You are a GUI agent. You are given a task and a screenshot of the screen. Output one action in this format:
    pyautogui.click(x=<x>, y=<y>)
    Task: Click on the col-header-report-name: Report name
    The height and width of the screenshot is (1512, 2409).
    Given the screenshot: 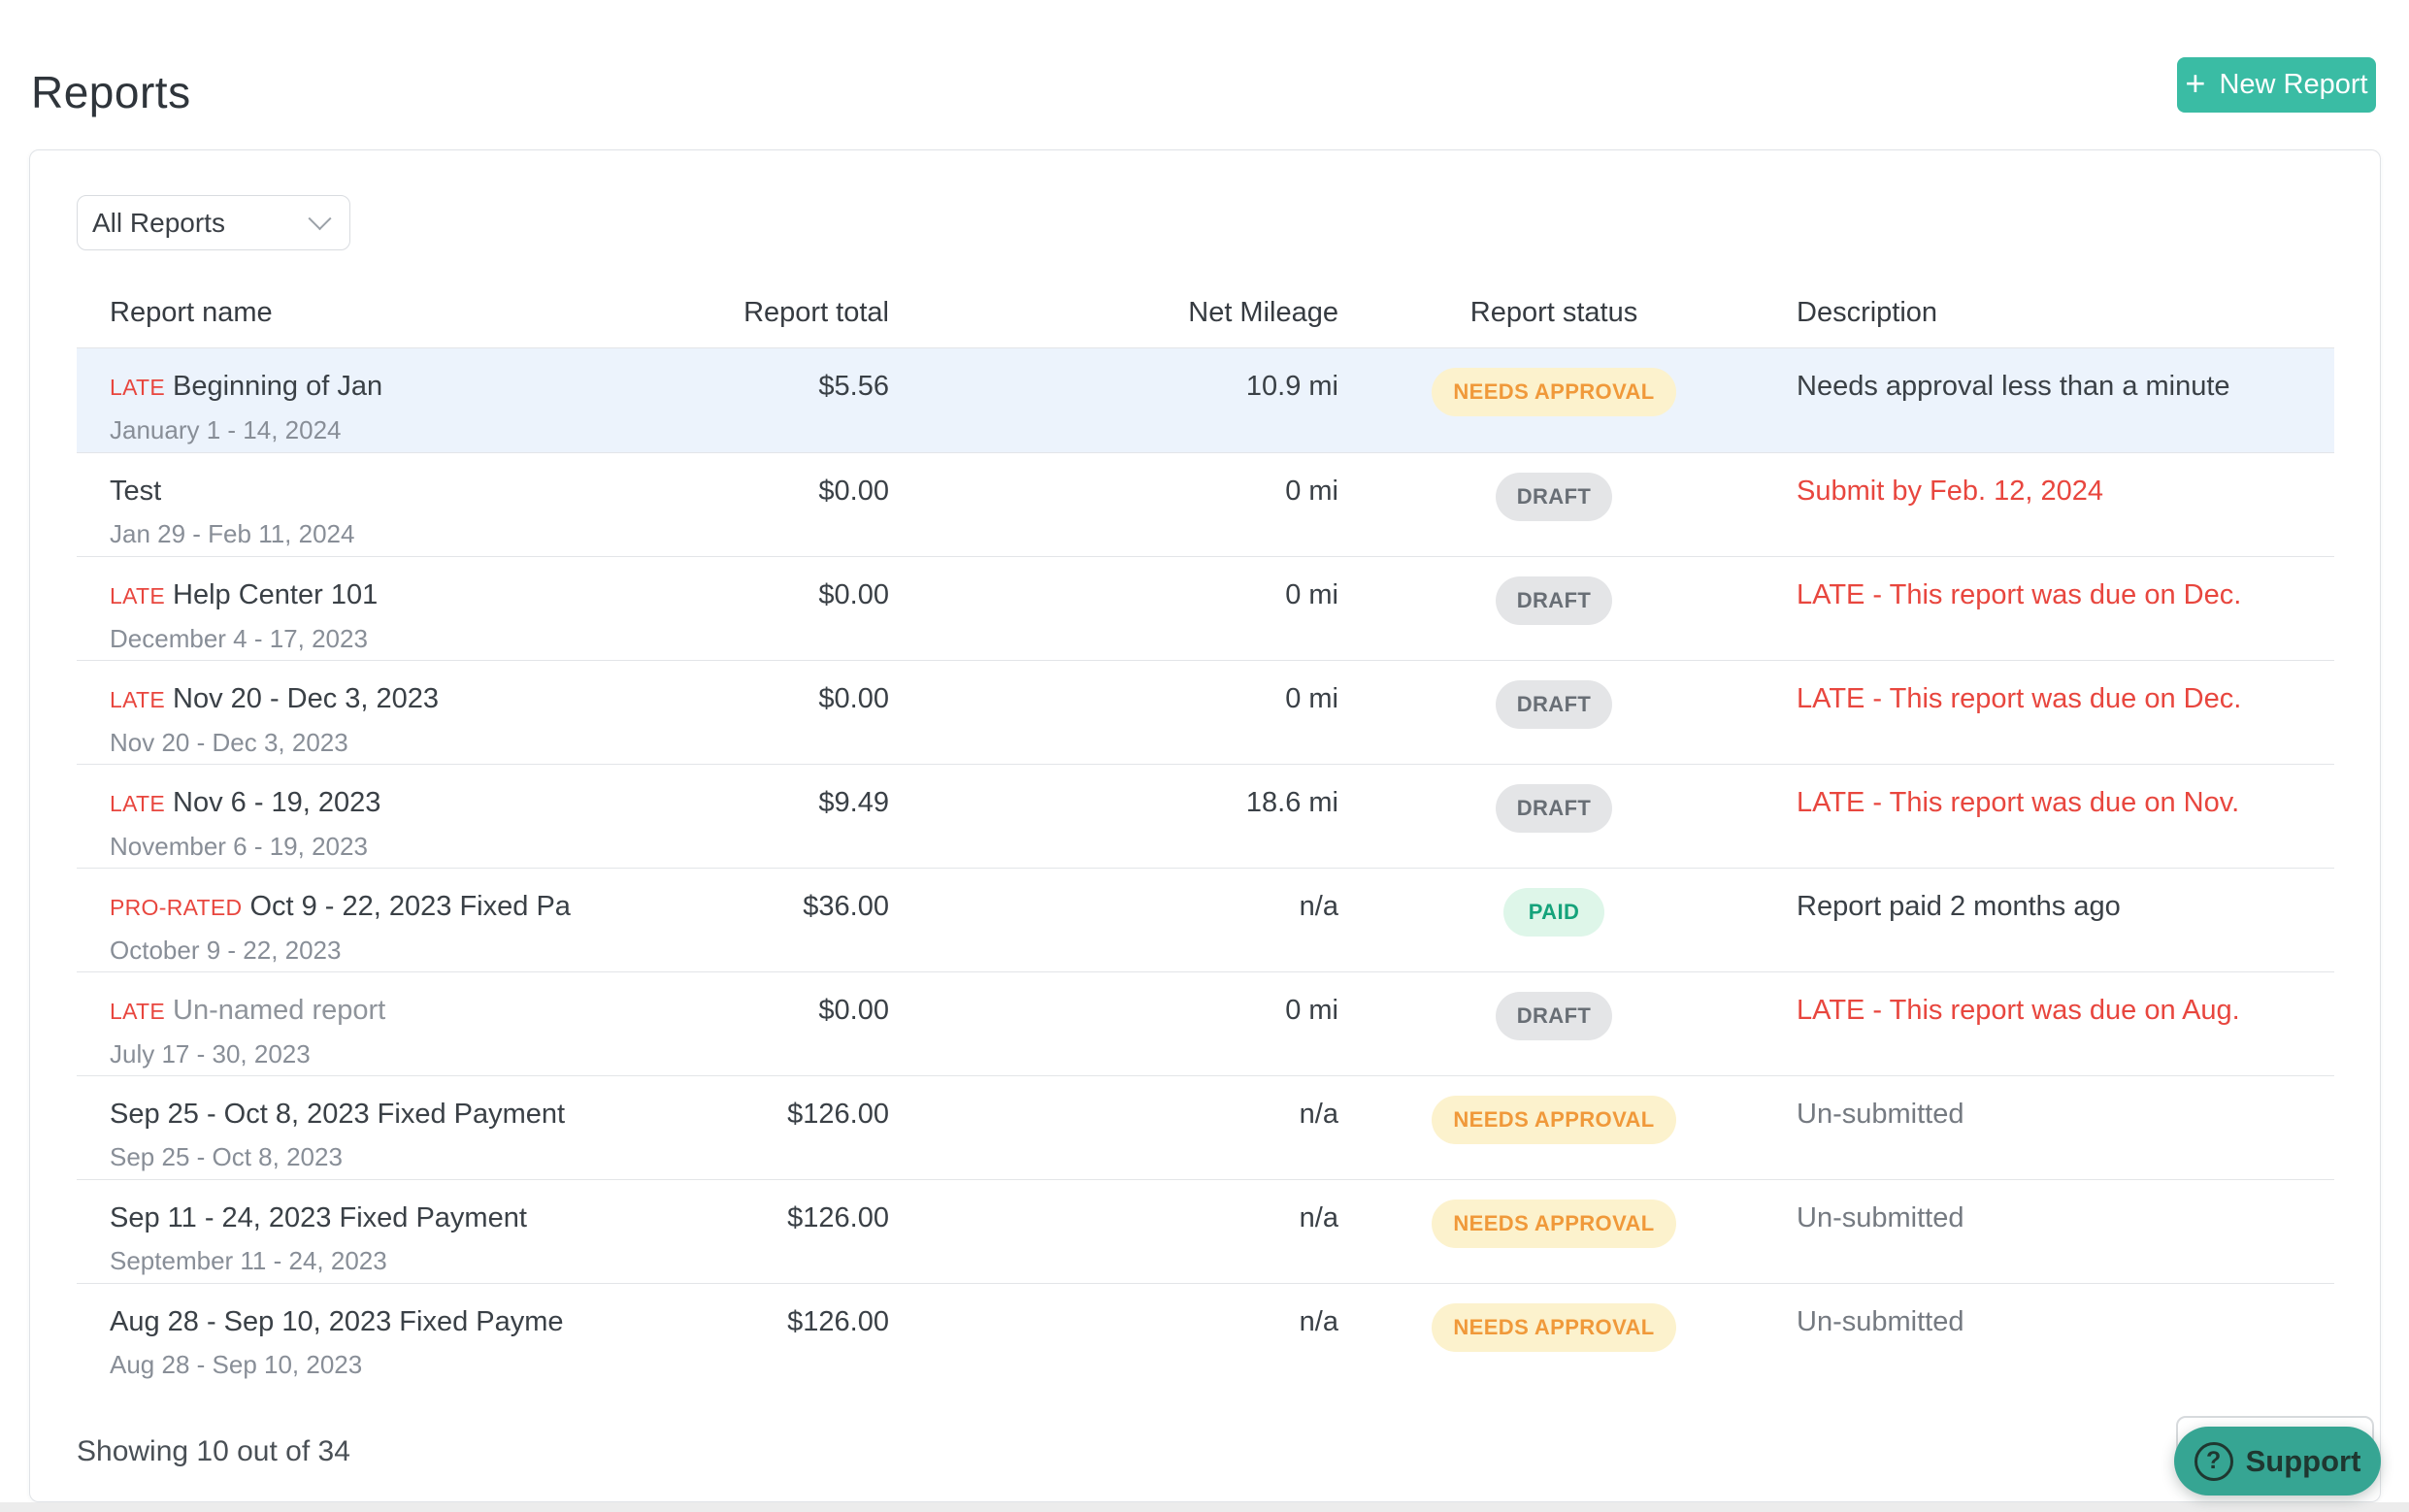 What is the action you would take?
    pyautogui.click(x=191, y=312)
    